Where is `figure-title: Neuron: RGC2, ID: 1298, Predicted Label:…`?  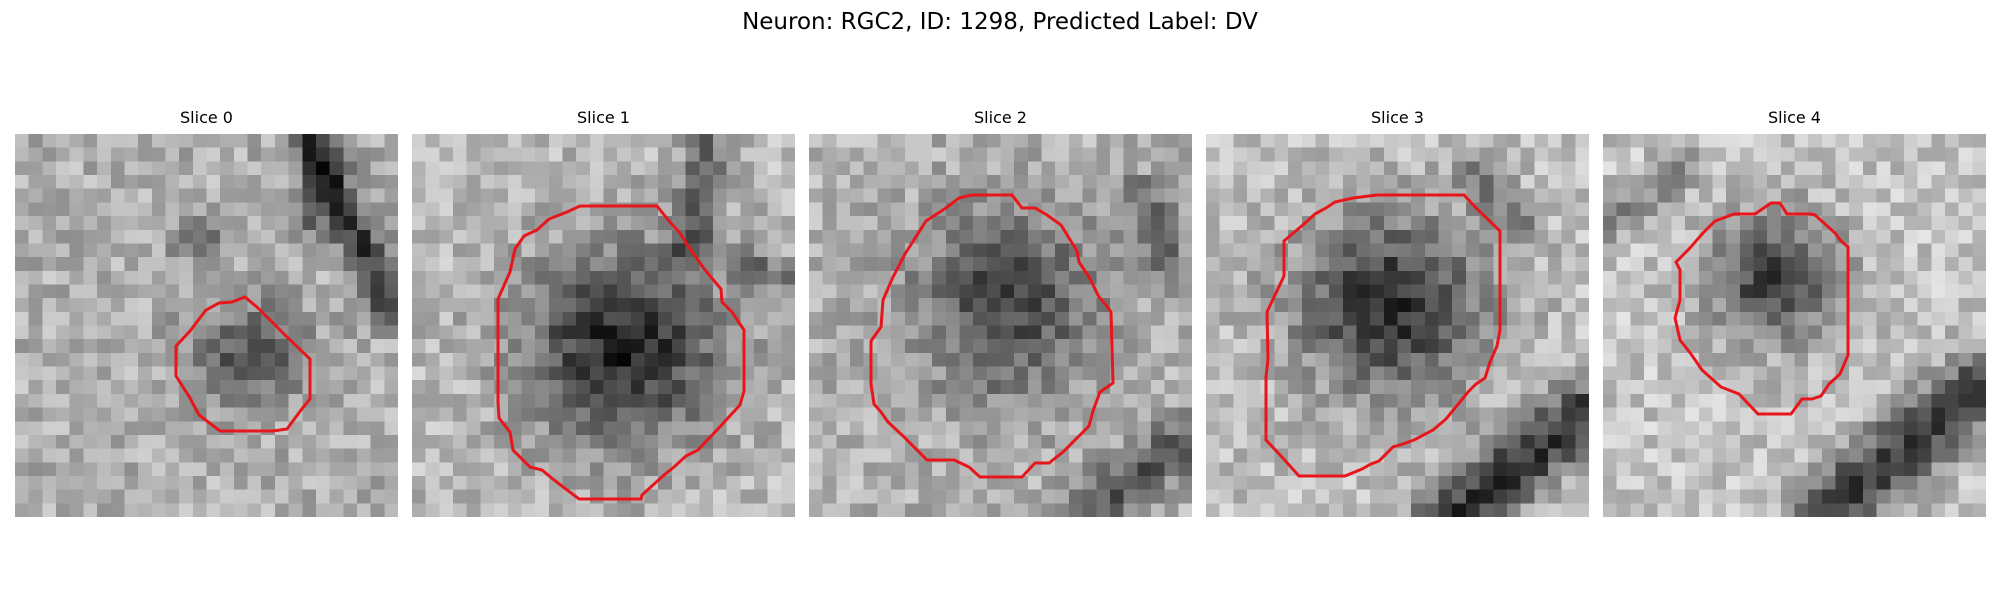
figure-title: Neuron: RGC2, ID: 1298, Predicted Label:… is located at coordinates (1000, 22).